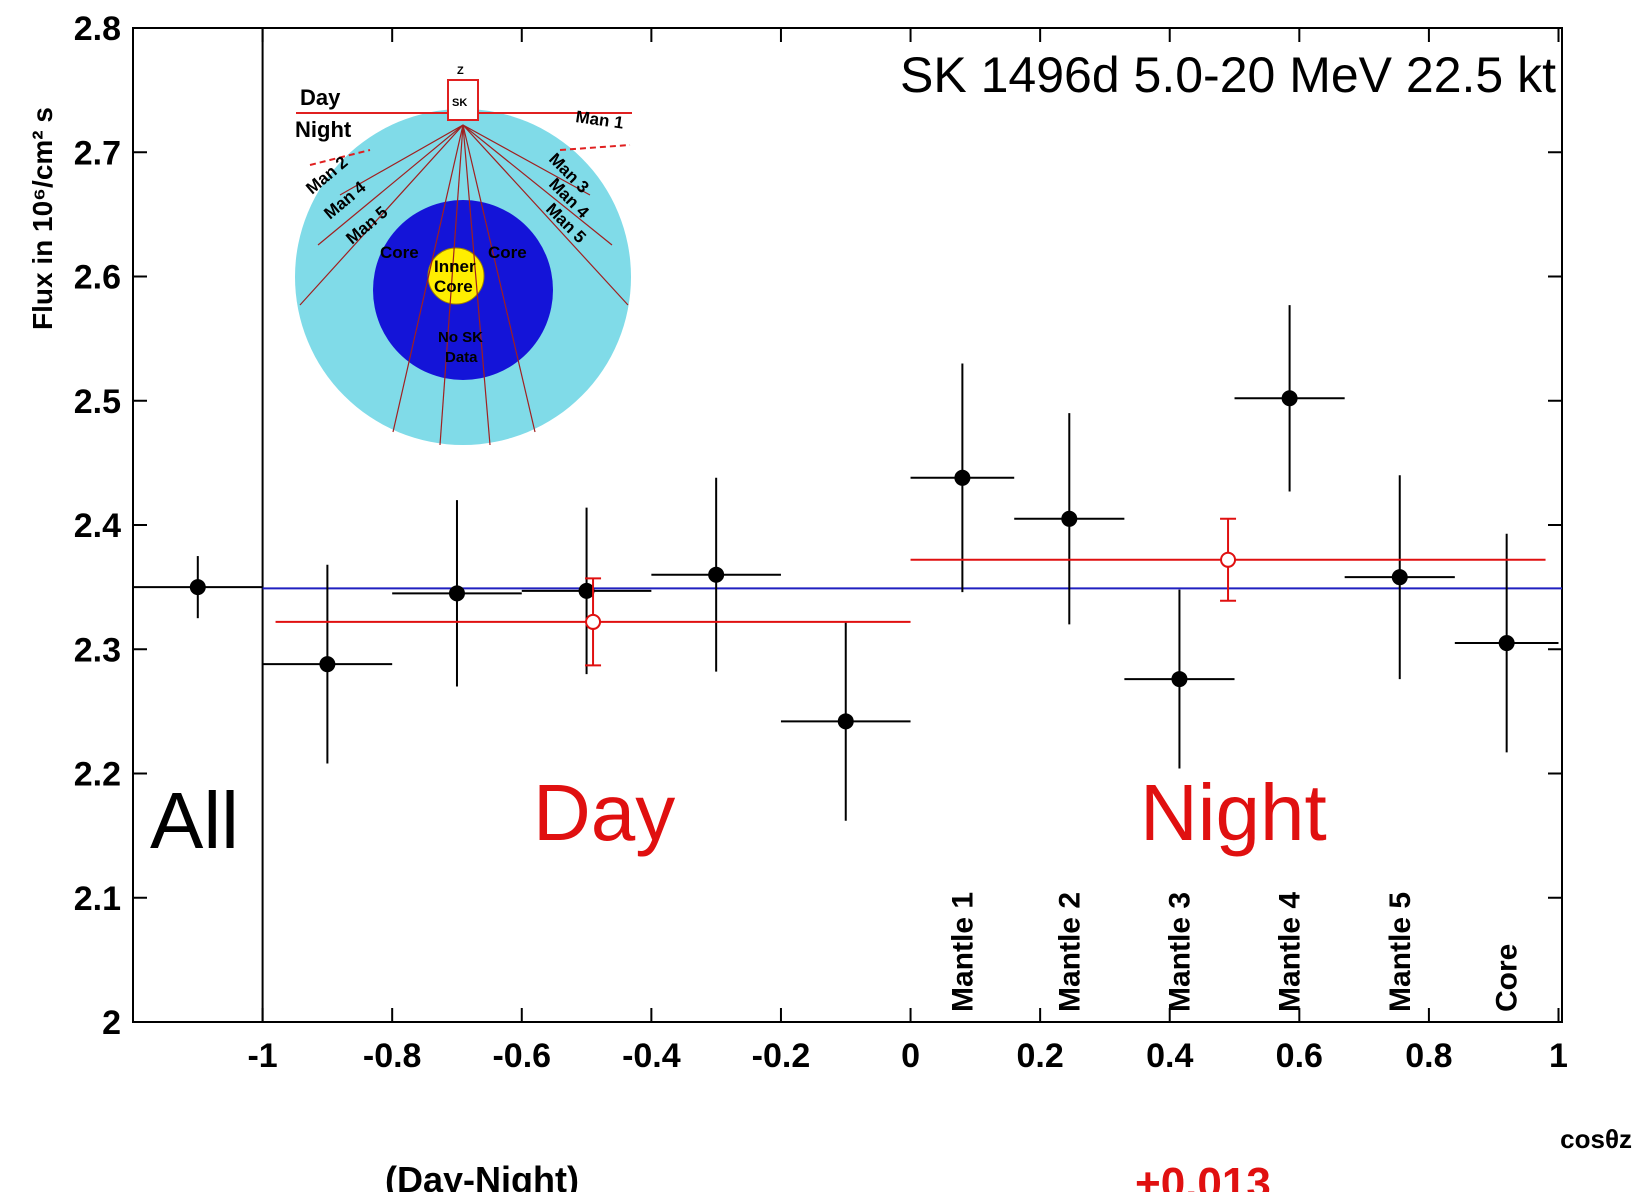  What do you see at coordinates (1169, 1056) in the screenshot?
I see `x-tick-label: 0.4` at bounding box center [1169, 1056].